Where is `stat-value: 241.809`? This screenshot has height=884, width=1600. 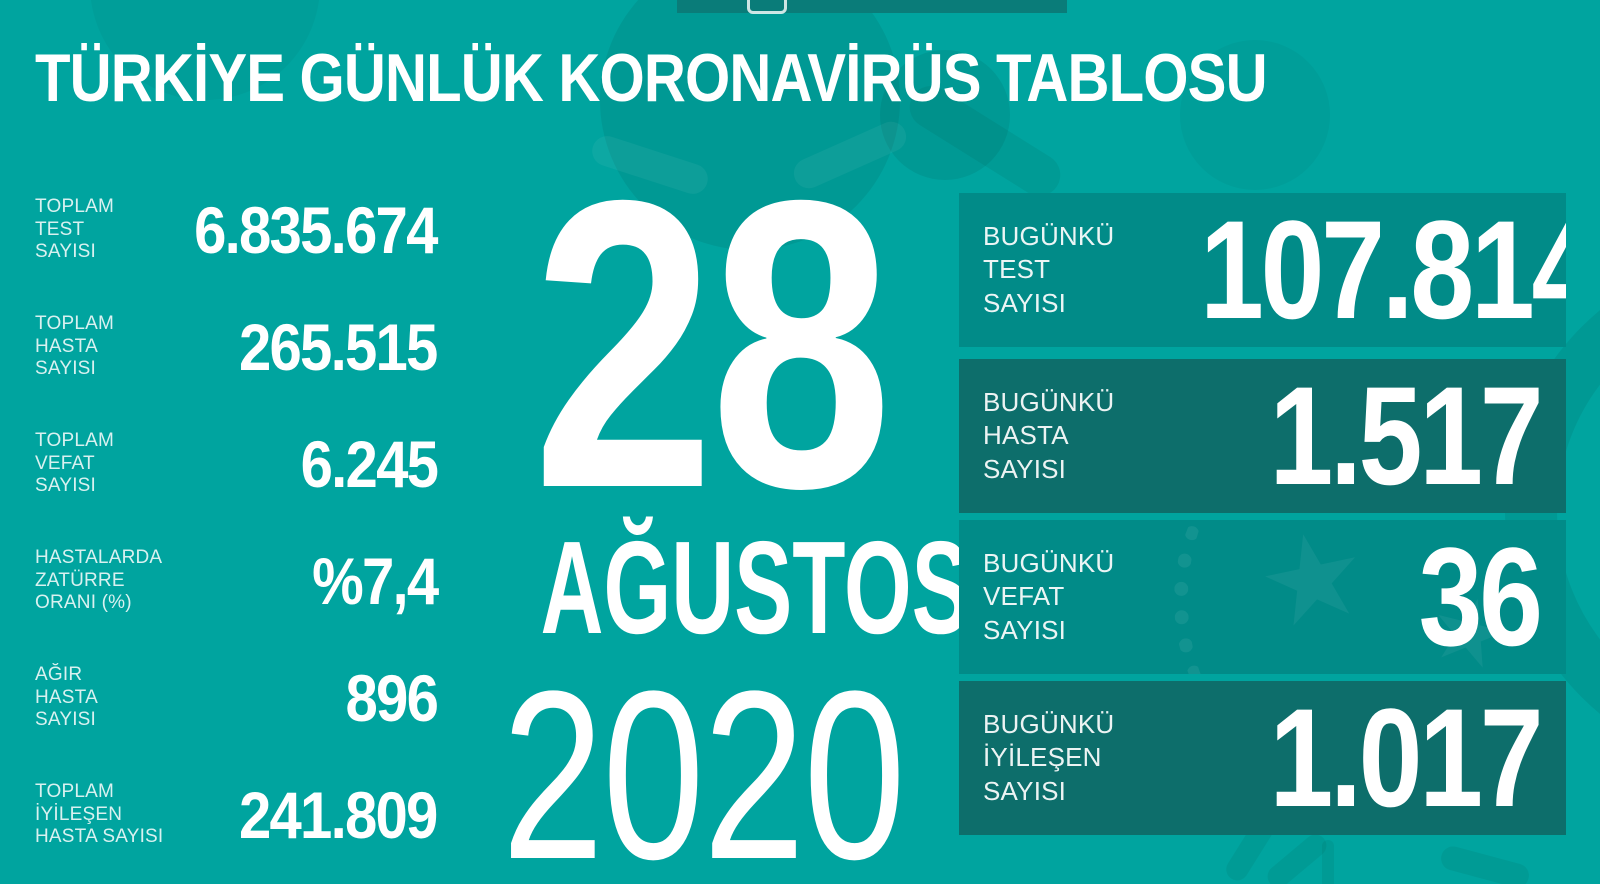 stat-value: 241.809 is located at coordinates (338, 815).